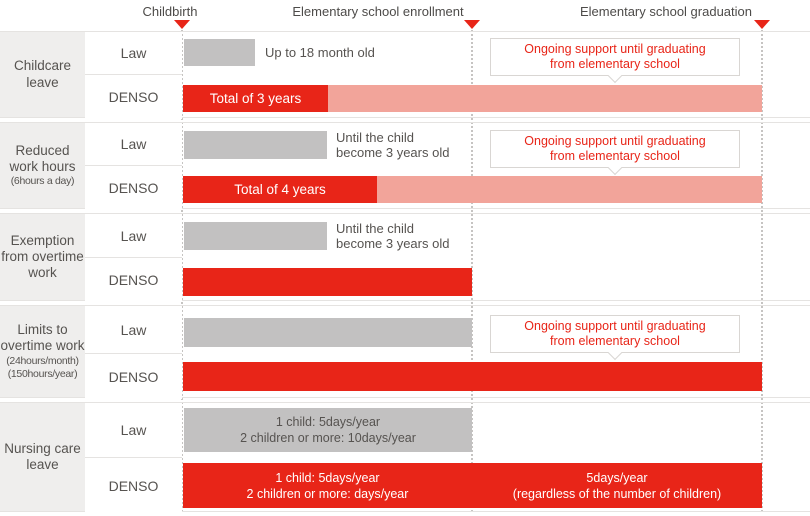  Describe the element at coordinates (42, 373) in the screenshot. I see `category-subtitle: (150hours/year)` at that location.